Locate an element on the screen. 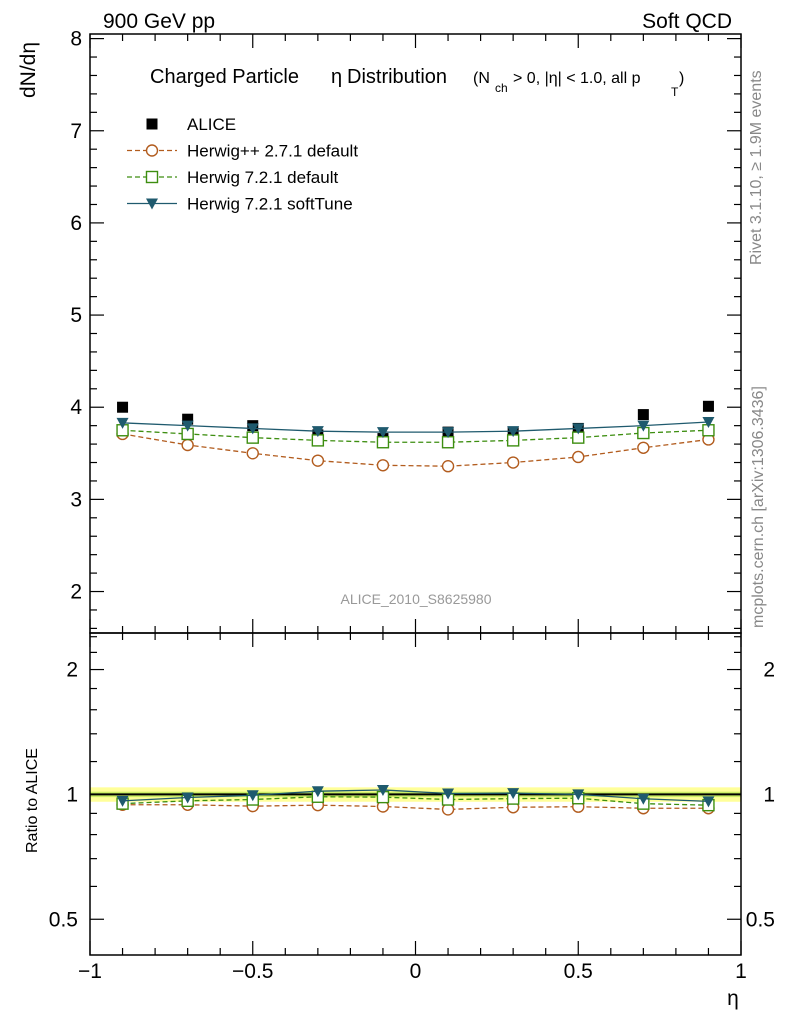 This screenshot has width=786, height=1024. main-y-tick-label: 4 is located at coordinates (76, 407).